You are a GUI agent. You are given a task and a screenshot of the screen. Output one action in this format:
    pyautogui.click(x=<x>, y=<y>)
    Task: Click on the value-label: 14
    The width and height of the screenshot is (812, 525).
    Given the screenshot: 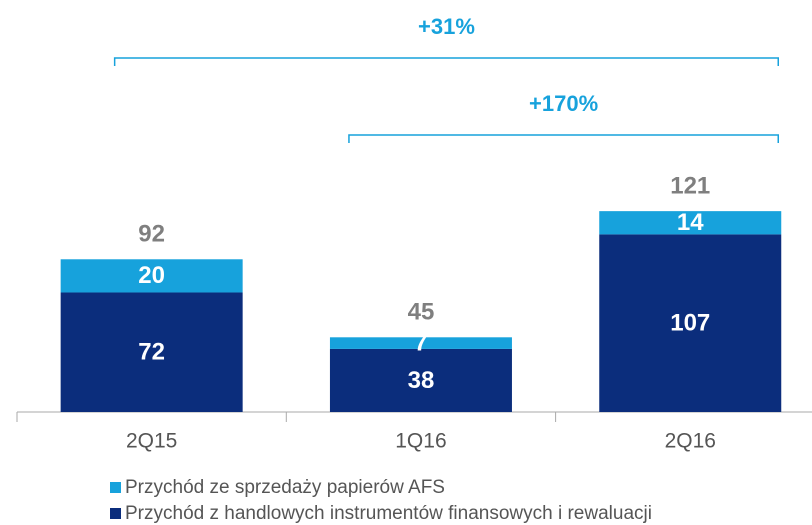 What is the action you would take?
    pyautogui.click(x=690, y=222)
    